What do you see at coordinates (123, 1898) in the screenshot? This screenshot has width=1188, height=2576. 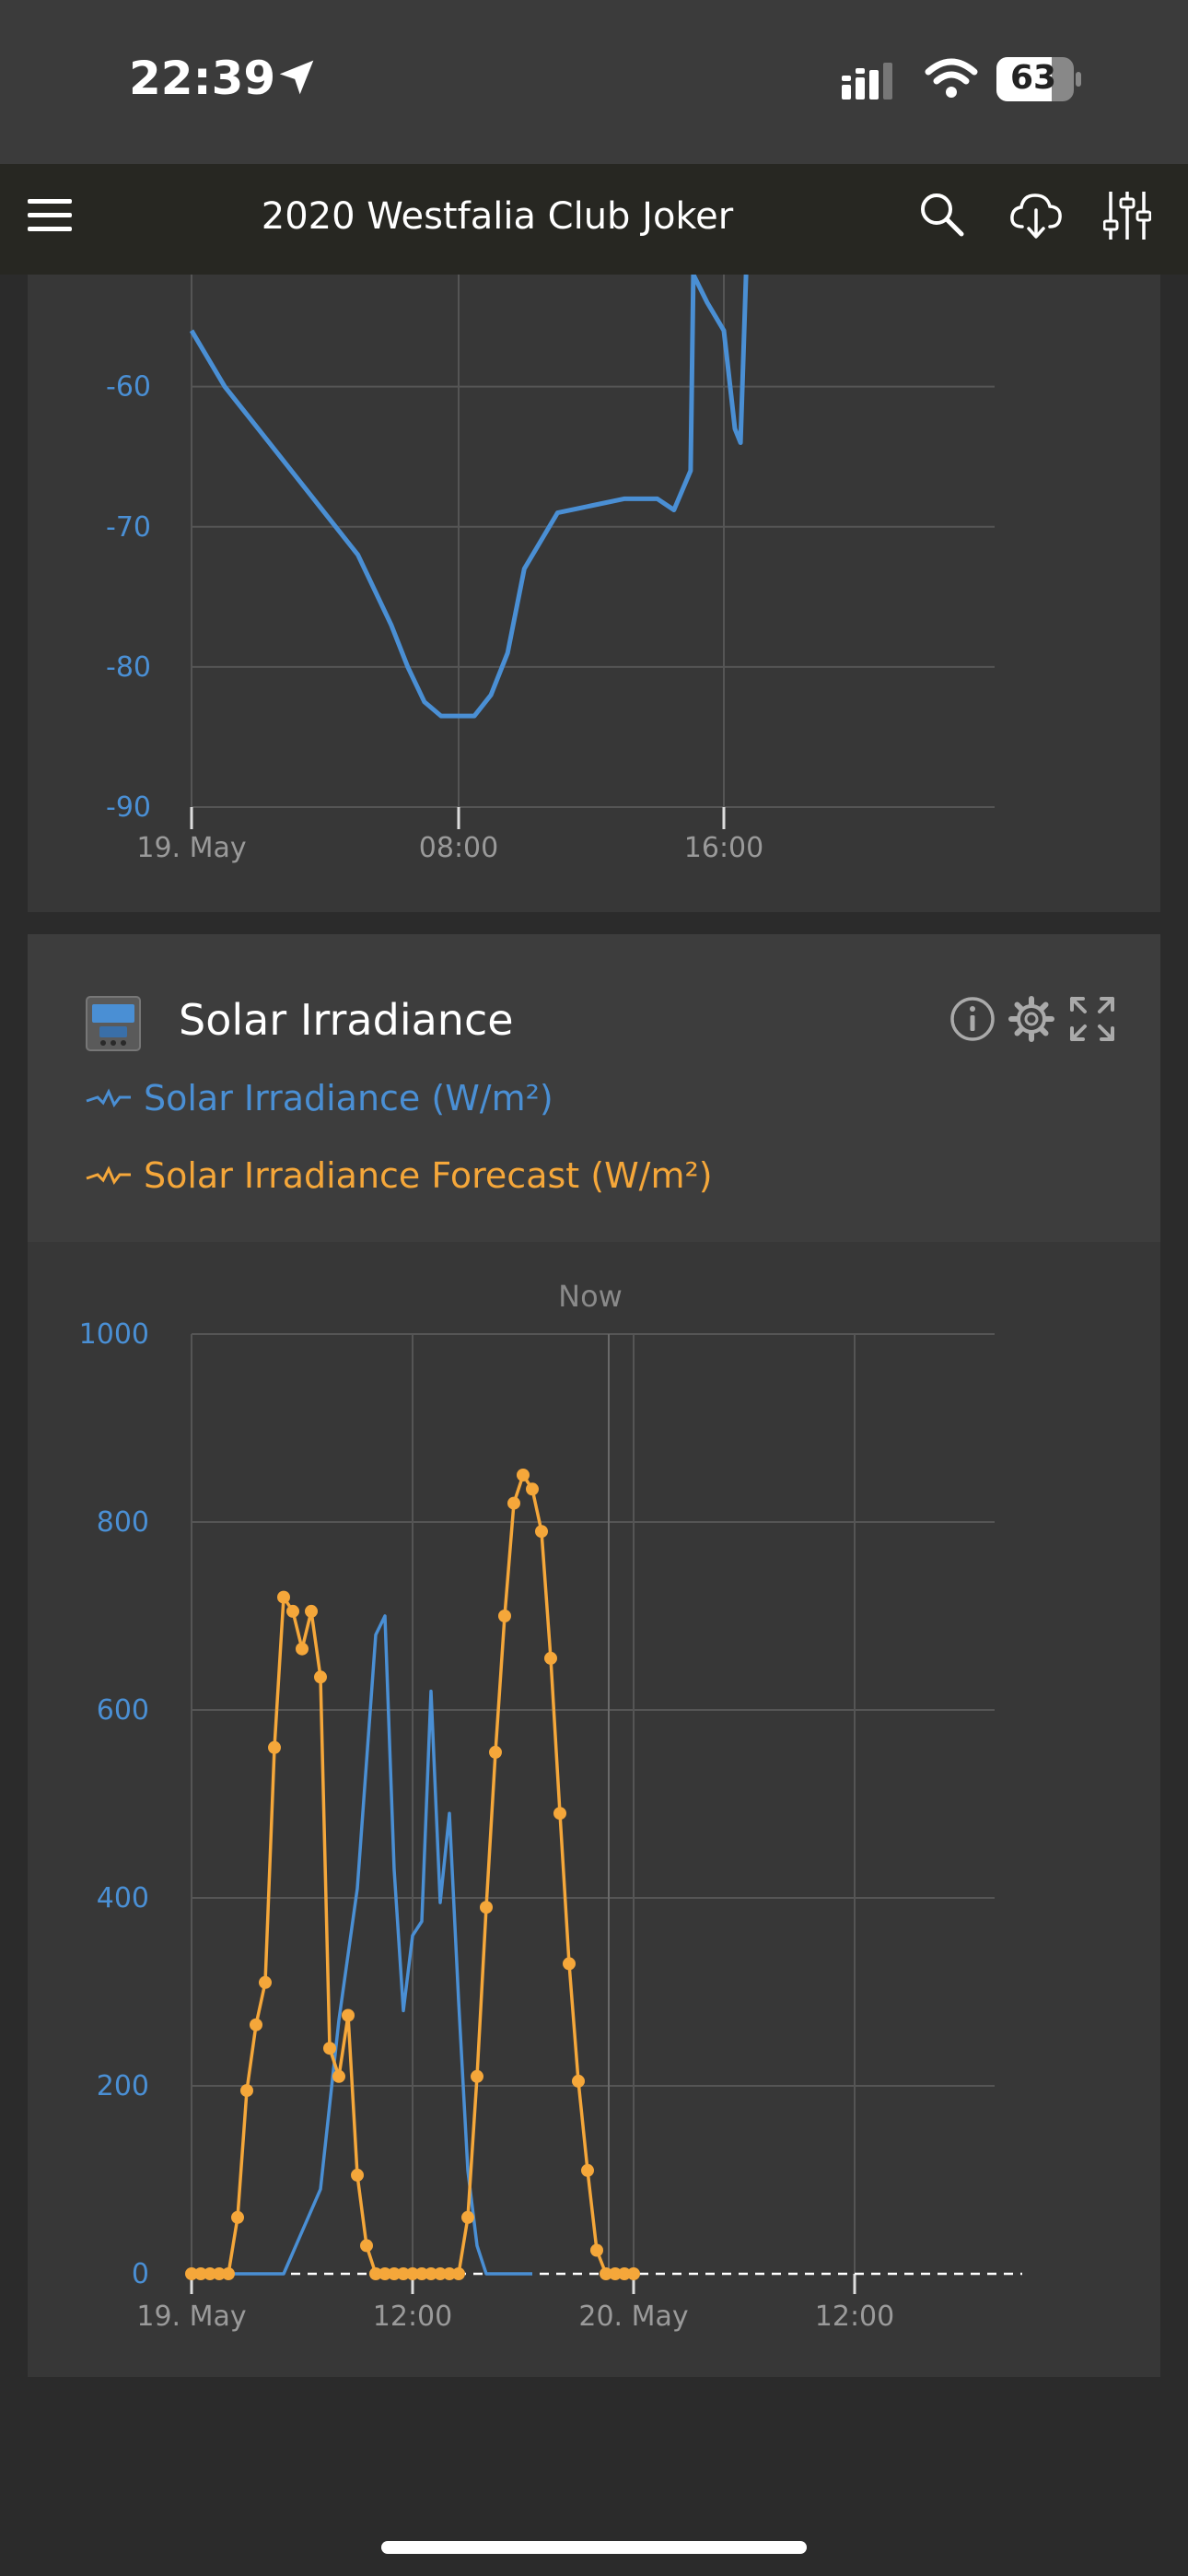 I see `y-tick-label: 400` at bounding box center [123, 1898].